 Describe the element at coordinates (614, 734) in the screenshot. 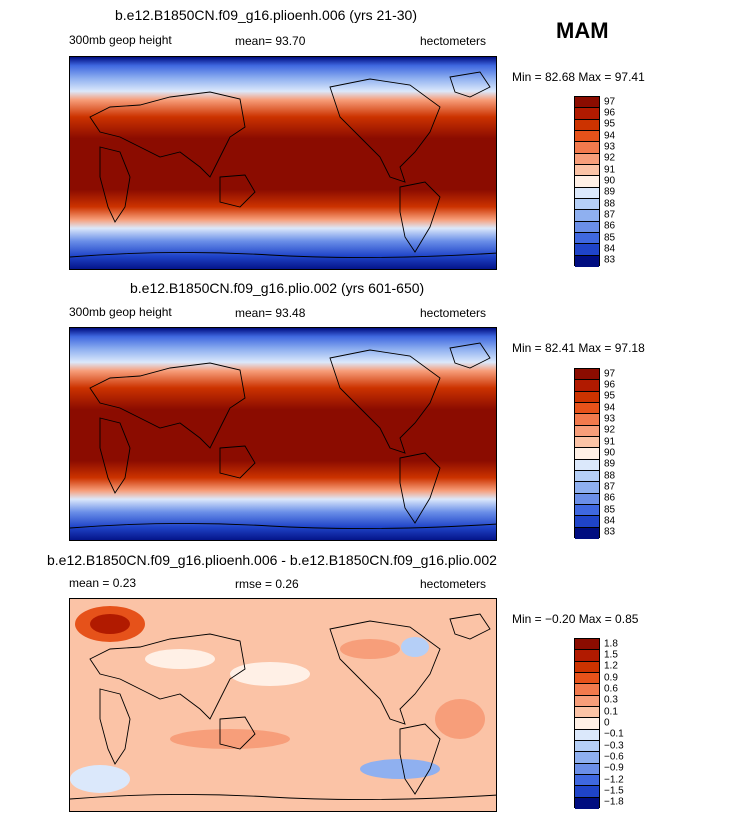

I see `colorbar-label: −0.1` at that location.